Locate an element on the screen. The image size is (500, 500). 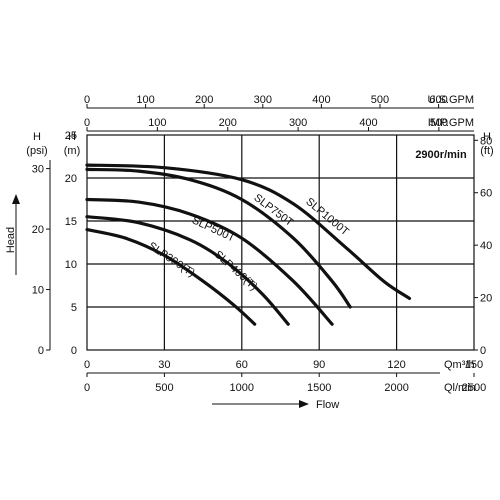
curve-label-2: SLP500T is located at coordinates (213, 229).